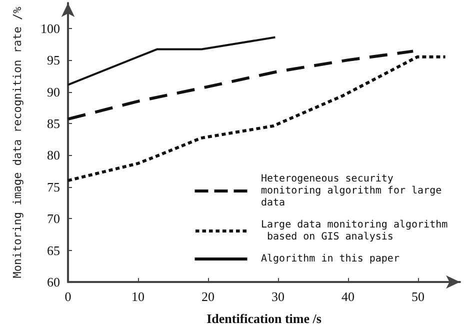 The height and width of the screenshot is (330, 474). I want to click on y-tick-label: 100, so click(50, 28).